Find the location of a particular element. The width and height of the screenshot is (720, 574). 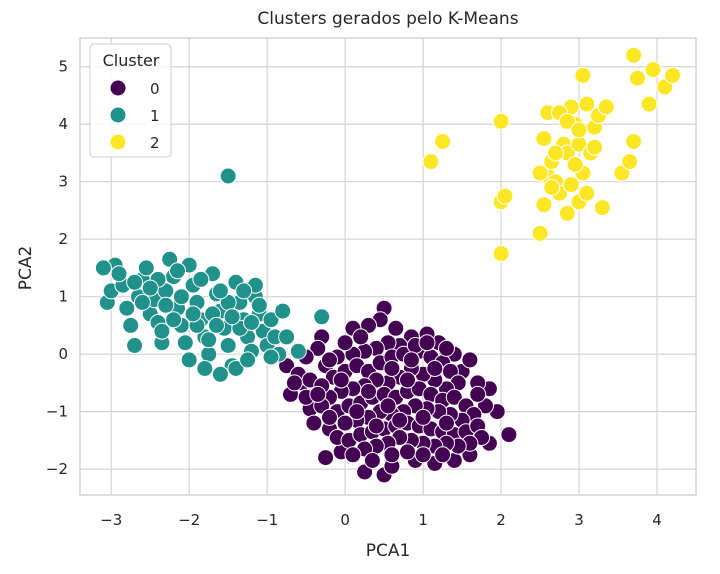

y-tick-label: 5 is located at coordinates (63, 67).